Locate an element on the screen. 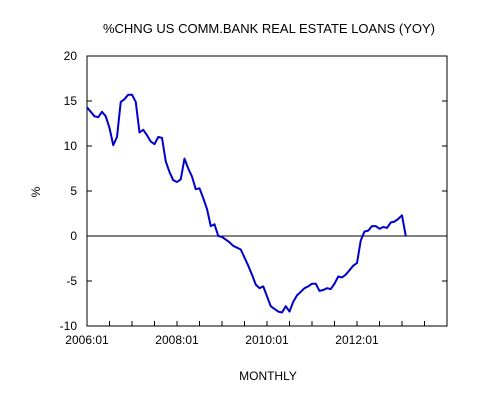 The width and height of the screenshot is (499, 403). y-tick-label: 20 is located at coordinates (71, 56).